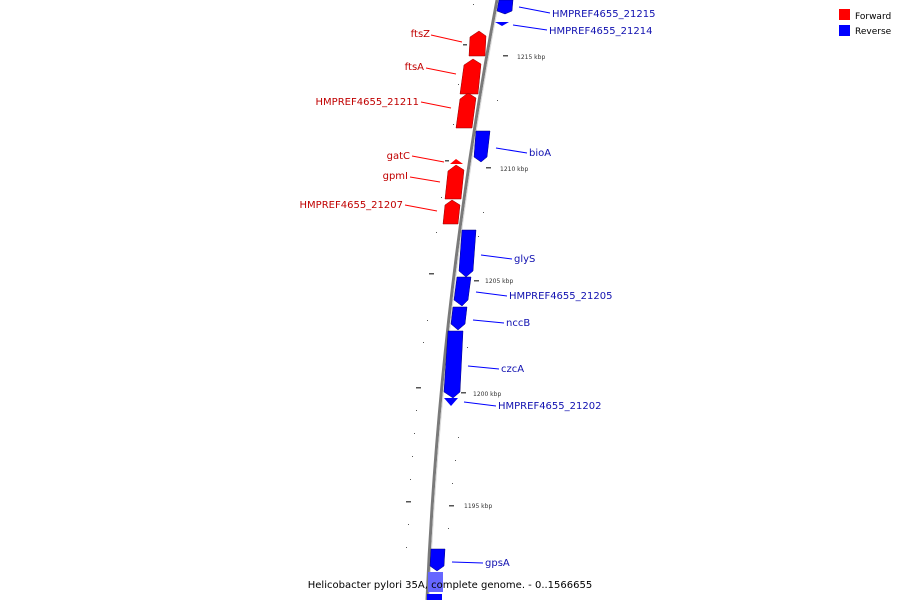 The width and height of the screenshot is (900, 600). I want to click on scale-label-1210: 1210 kbp, so click(514, 169).